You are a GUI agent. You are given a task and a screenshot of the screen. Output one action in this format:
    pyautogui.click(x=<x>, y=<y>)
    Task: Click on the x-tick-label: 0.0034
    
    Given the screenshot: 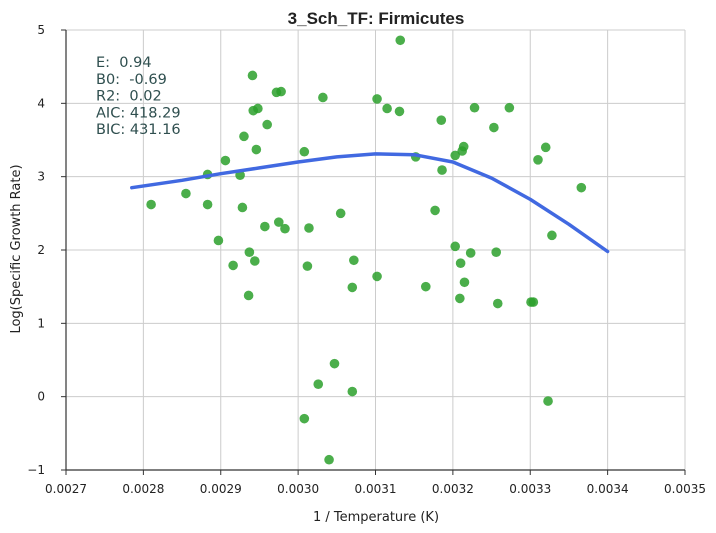 What is the action you would take?
    pyautogui.click(x=608, y=489)
    